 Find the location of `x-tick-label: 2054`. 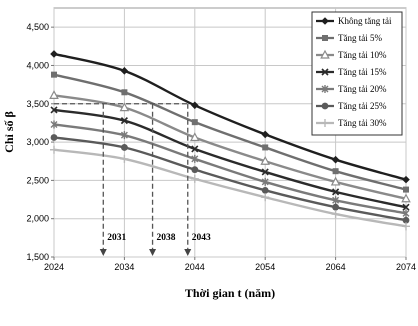

x-tick-label: 2054 is located at coordinates (265, 267).